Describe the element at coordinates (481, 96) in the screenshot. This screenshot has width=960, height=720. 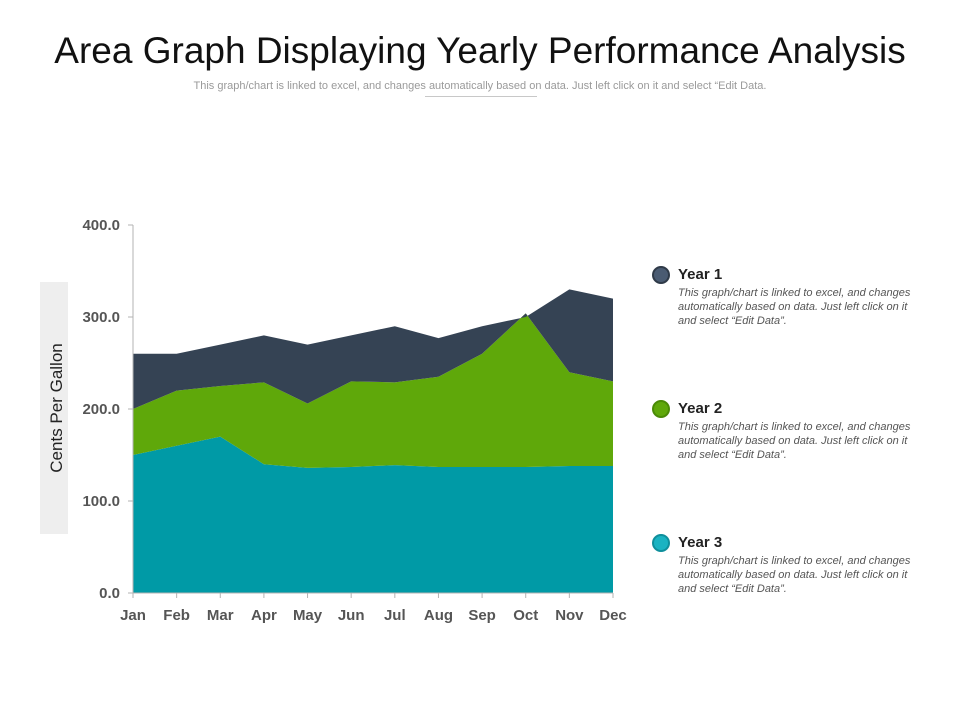
I see `subtitle-underline` at that location.